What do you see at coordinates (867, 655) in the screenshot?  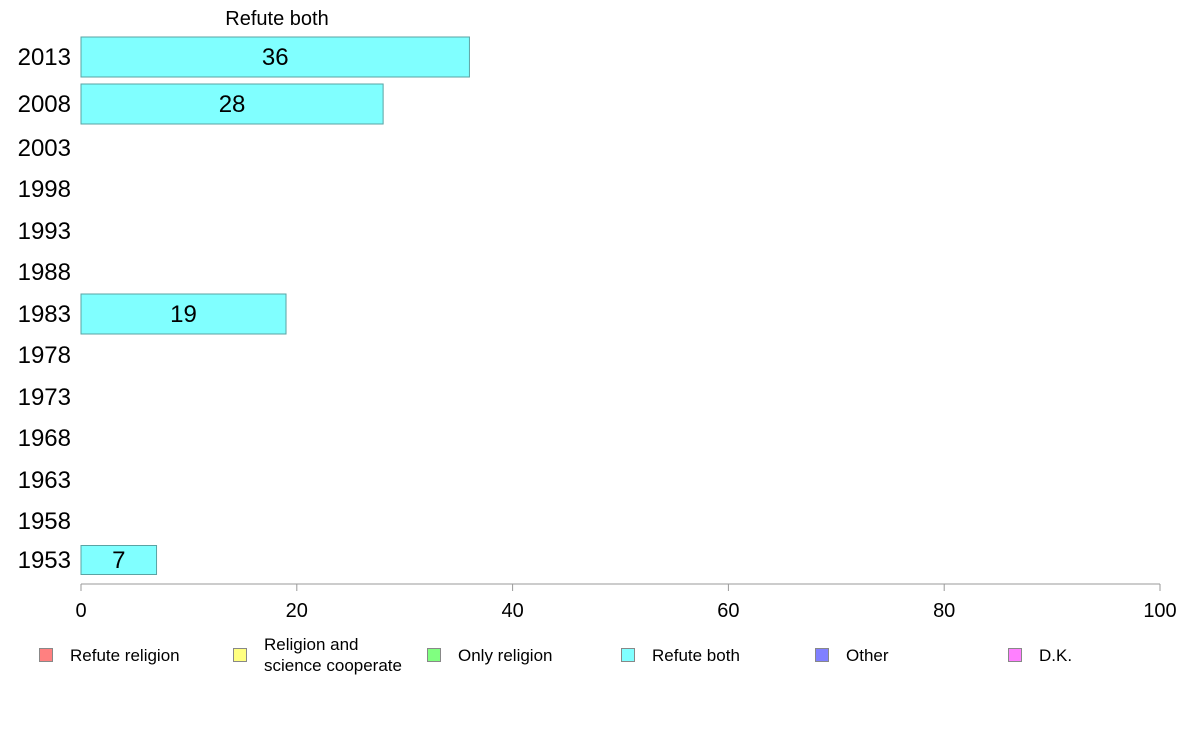 I see `legend-label: Other` at bounding box center [867, 655].